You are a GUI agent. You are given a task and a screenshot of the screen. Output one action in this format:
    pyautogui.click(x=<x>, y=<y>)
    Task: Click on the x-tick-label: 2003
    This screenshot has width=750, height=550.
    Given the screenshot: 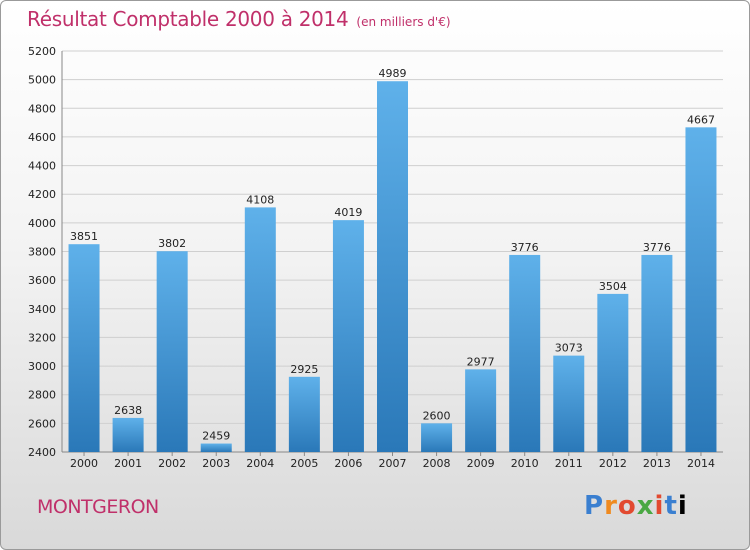 What is the action you would take?
    pyautogui.click(x=216, y=463)
    